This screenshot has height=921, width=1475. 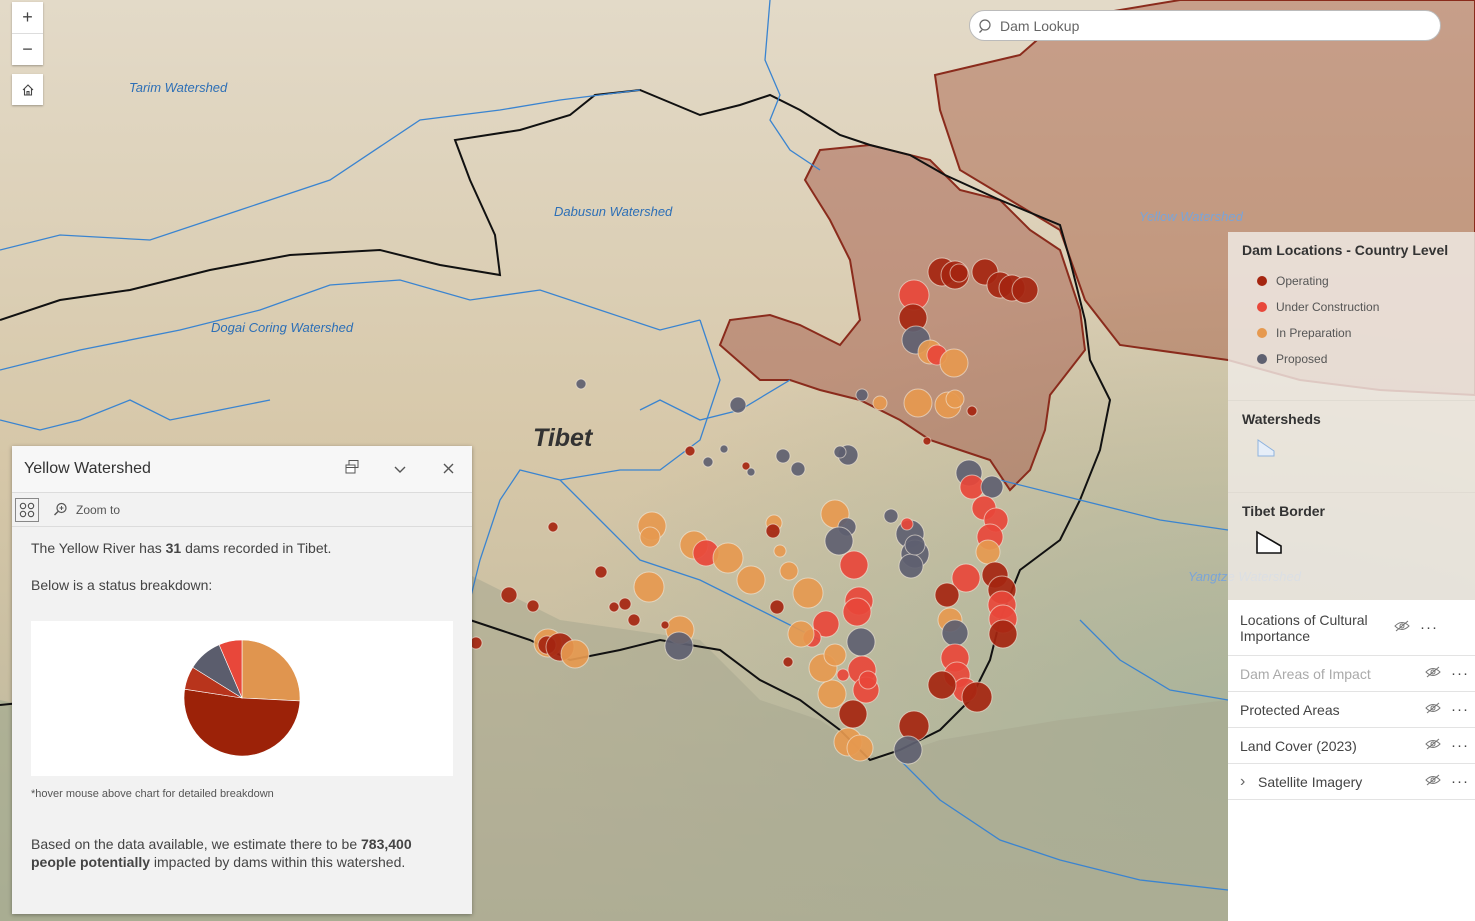 What do you see at coordinates (1351, 782) in the screenshot?
I see `layer-item: › Satellite Imagery ···` at bounding box center [1351, 782].